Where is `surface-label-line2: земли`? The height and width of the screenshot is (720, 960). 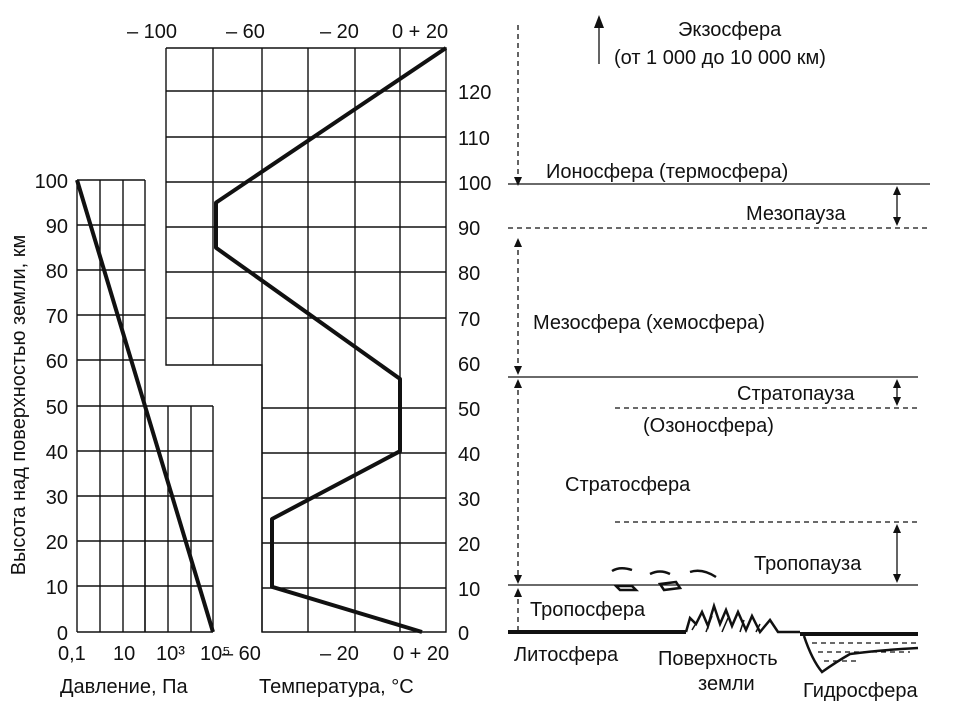
surface-label-line2: земли is located at coordinates (726, 684).